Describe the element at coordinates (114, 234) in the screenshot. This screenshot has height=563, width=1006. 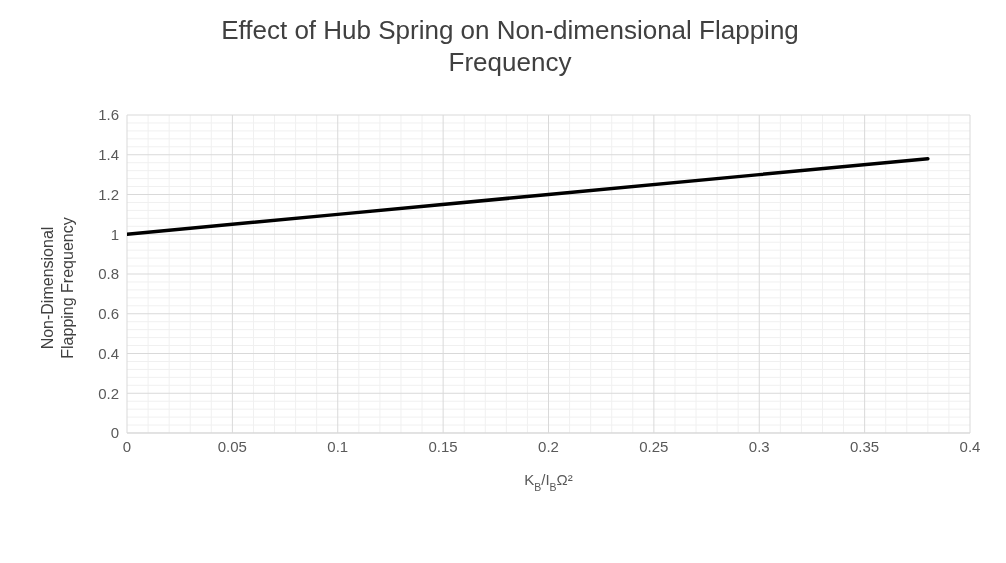
I see `y-tick-label: 1` at that location.